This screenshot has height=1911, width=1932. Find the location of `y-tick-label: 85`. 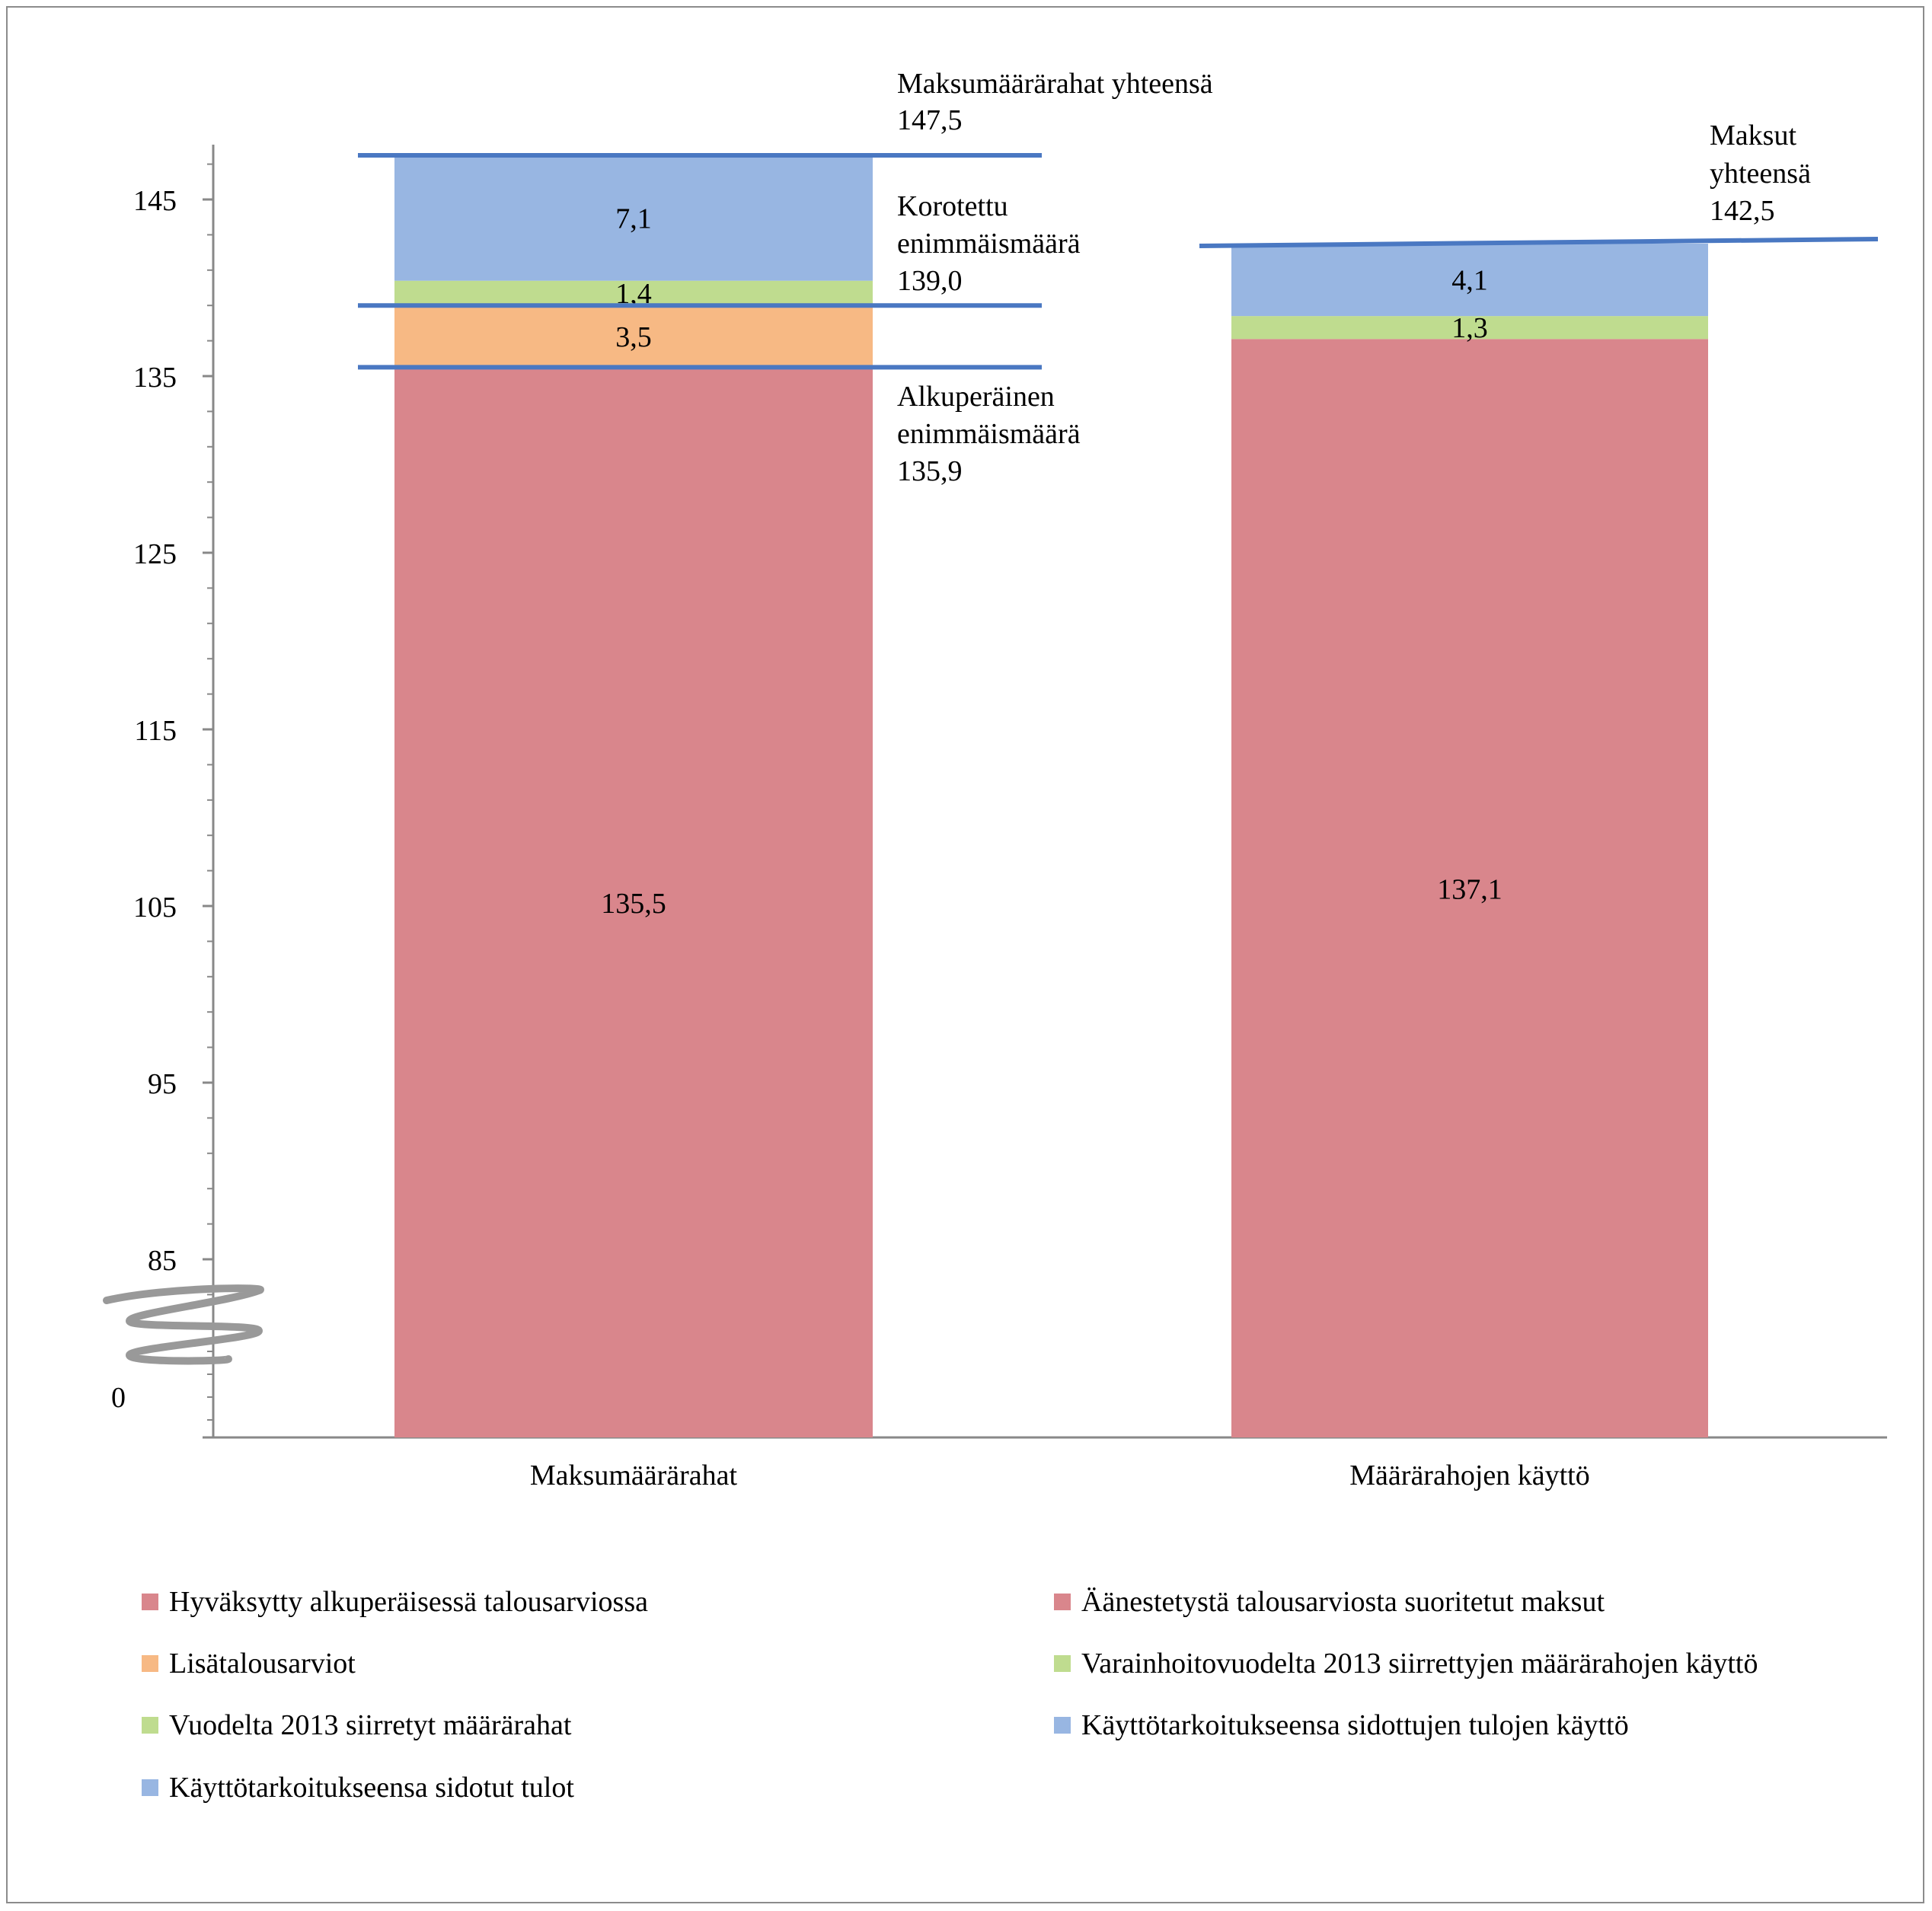

y-tick-label: 85 is located at coordinates (162, 1261).